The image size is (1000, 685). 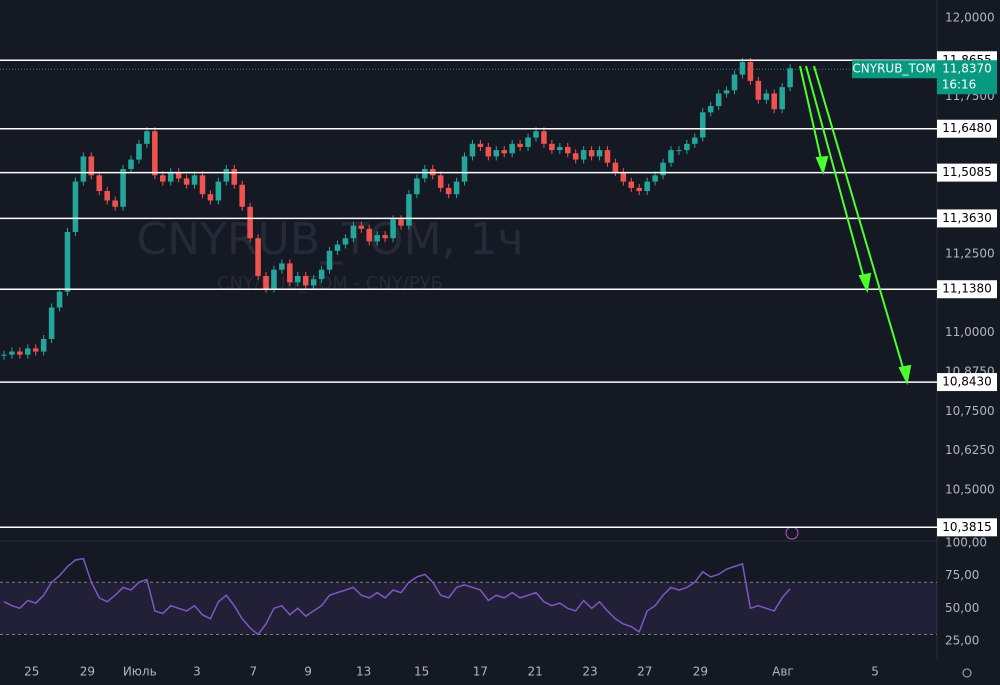 I want to click on symbol-box, so click(x=894, y=69).